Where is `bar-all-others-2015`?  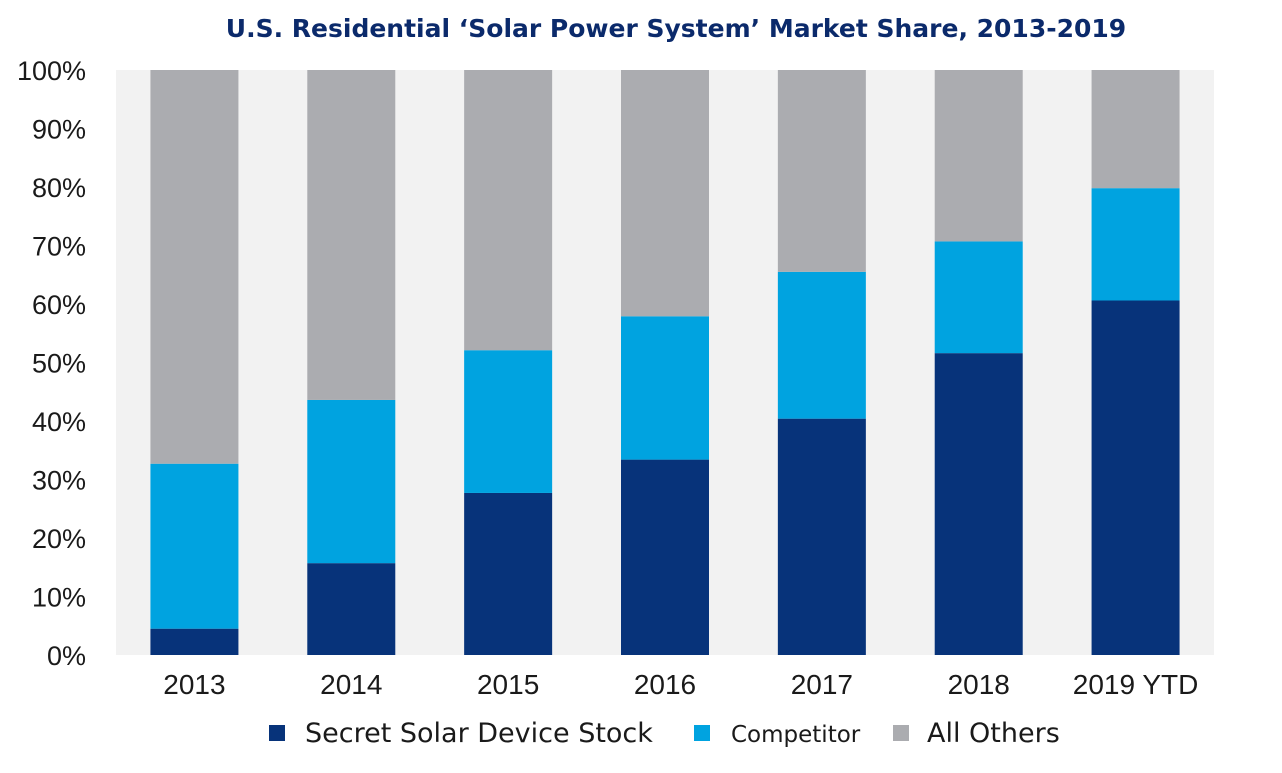 bar-all-others-2015 is located at coordinates (508, 210).